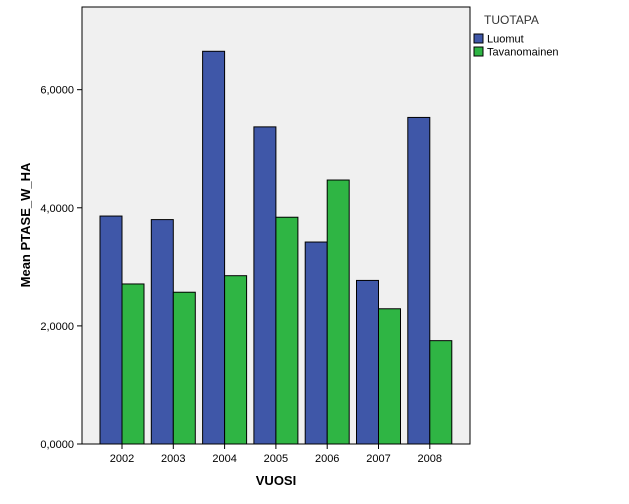  I want to click on y-tick-label: 4,0000, so click(57, 209).